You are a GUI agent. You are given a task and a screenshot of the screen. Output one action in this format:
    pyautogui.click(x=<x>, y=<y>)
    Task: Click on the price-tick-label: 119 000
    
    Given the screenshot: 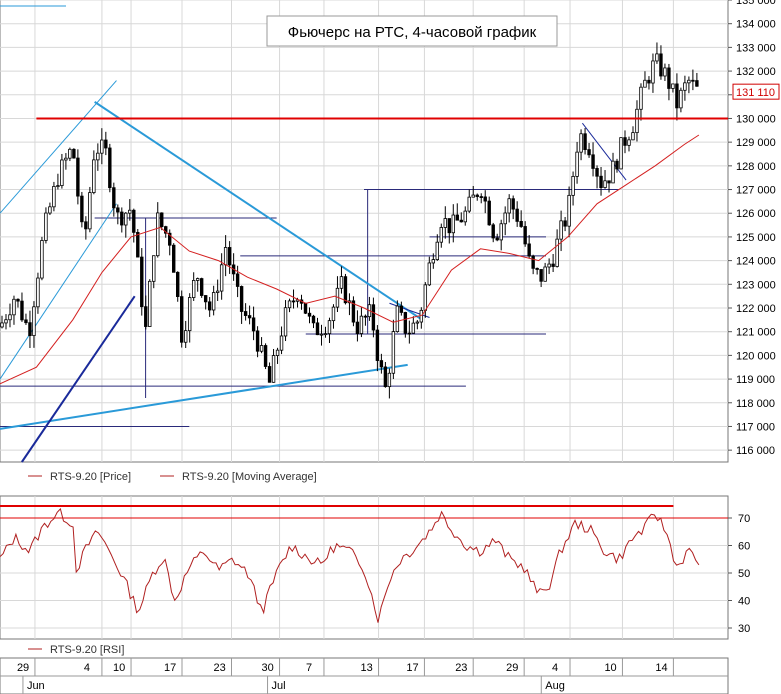 What is the action you would take?
    pyautogui.click(x=755, y=380)
    